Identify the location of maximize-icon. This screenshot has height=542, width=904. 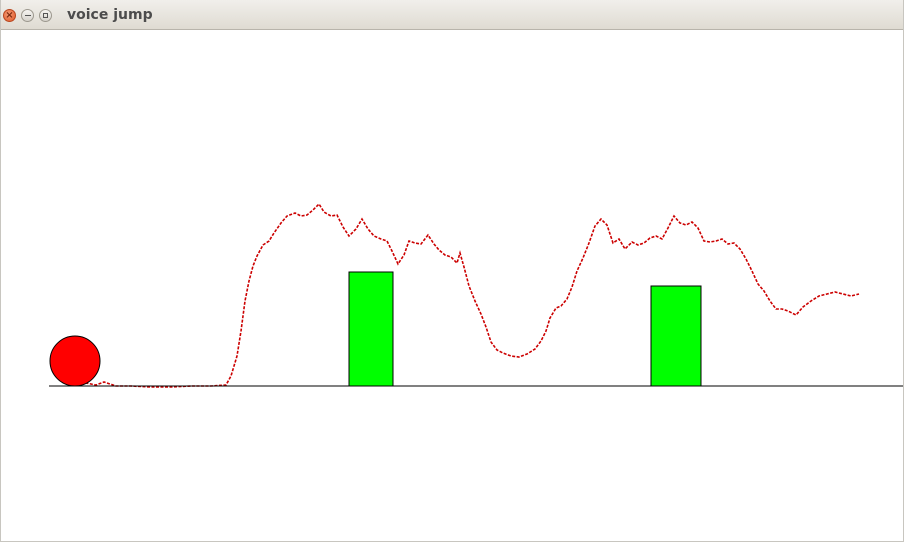
(45, 15).